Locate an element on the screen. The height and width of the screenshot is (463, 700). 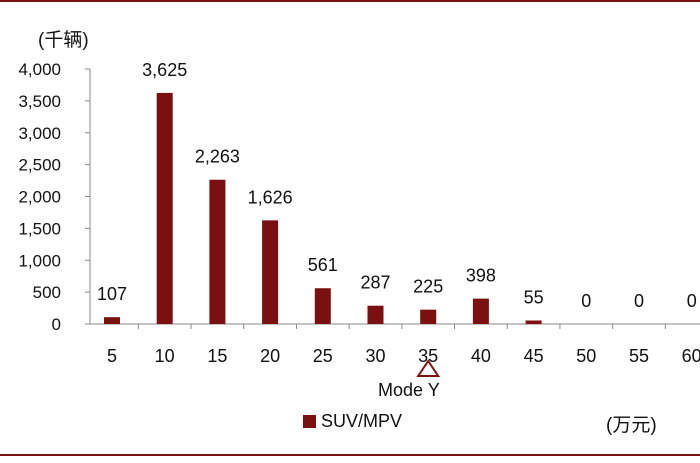
data-label: 55 is located at coordinates (534, 297).